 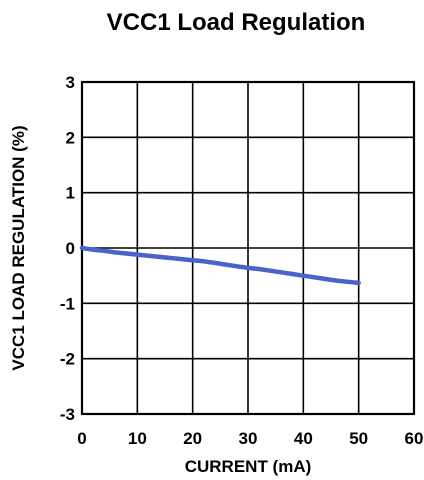 I want to click on y-tick-label-6: -3, so click(x=67, y=414).